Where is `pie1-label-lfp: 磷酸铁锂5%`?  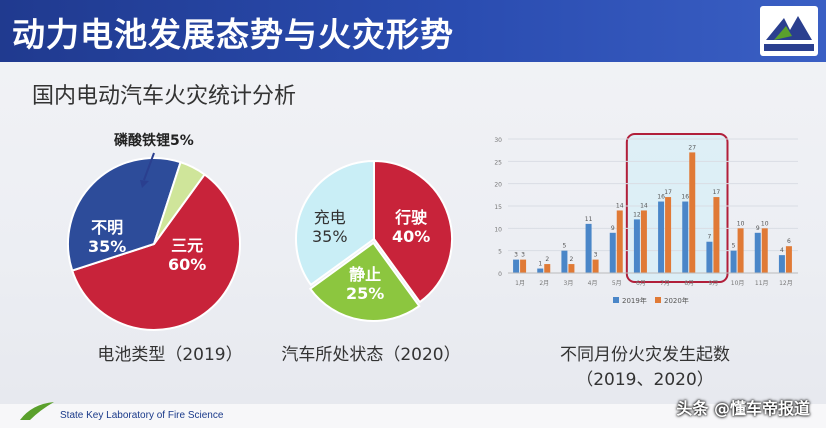 pie1-label-lfp: 磷酸铁锂5% is located at coordinates (154, 141).